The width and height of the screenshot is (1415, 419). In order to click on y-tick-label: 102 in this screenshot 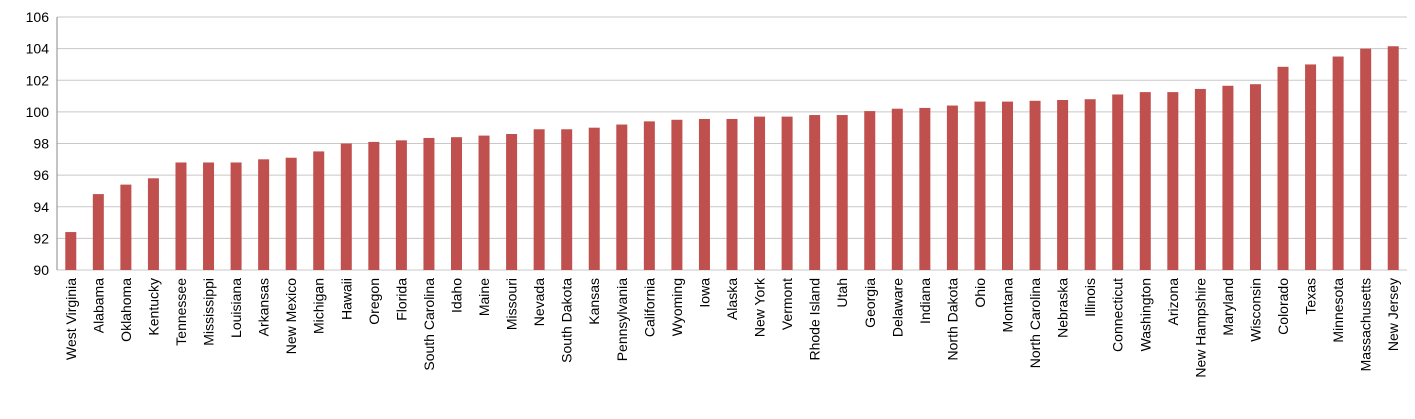, I will do `click(38, 80)`.